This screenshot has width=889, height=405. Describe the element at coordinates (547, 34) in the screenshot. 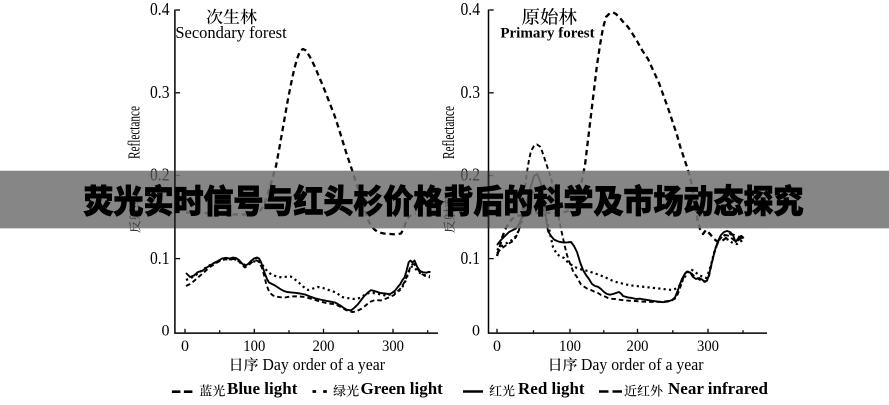

I see `svg-text: Primary forest` at that location.